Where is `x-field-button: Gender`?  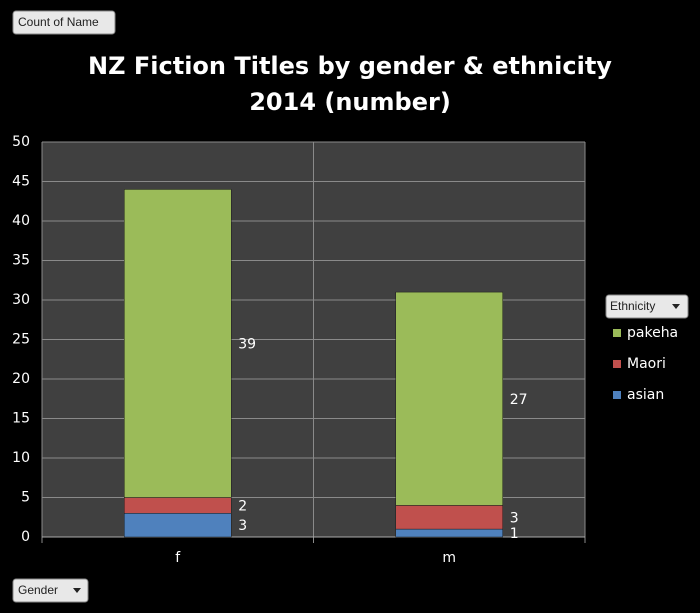
x-field-button: Gender is located at coordinates (50, 590).